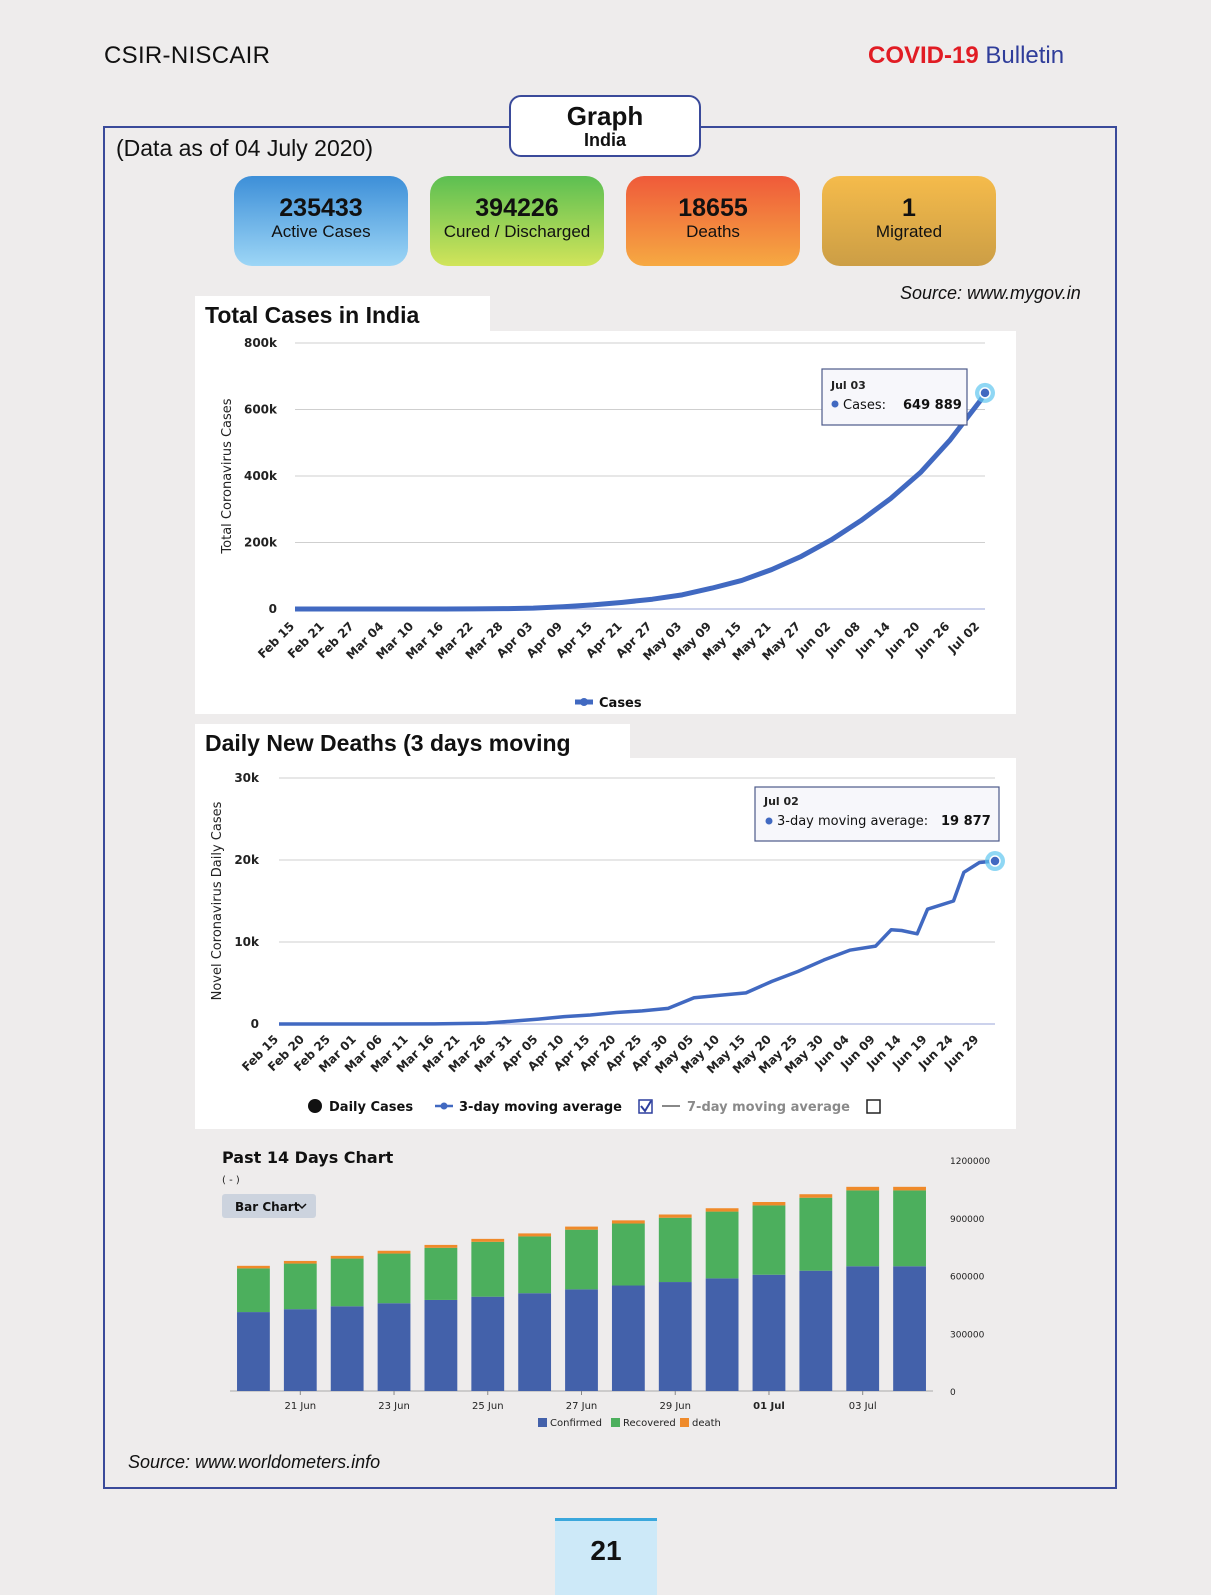 The height and width of the screenshot is (1595, 1211). Describe the element at coordinates (231, 1180) in the screenshot. I see `chart-subtitle: ( - )` at that location.